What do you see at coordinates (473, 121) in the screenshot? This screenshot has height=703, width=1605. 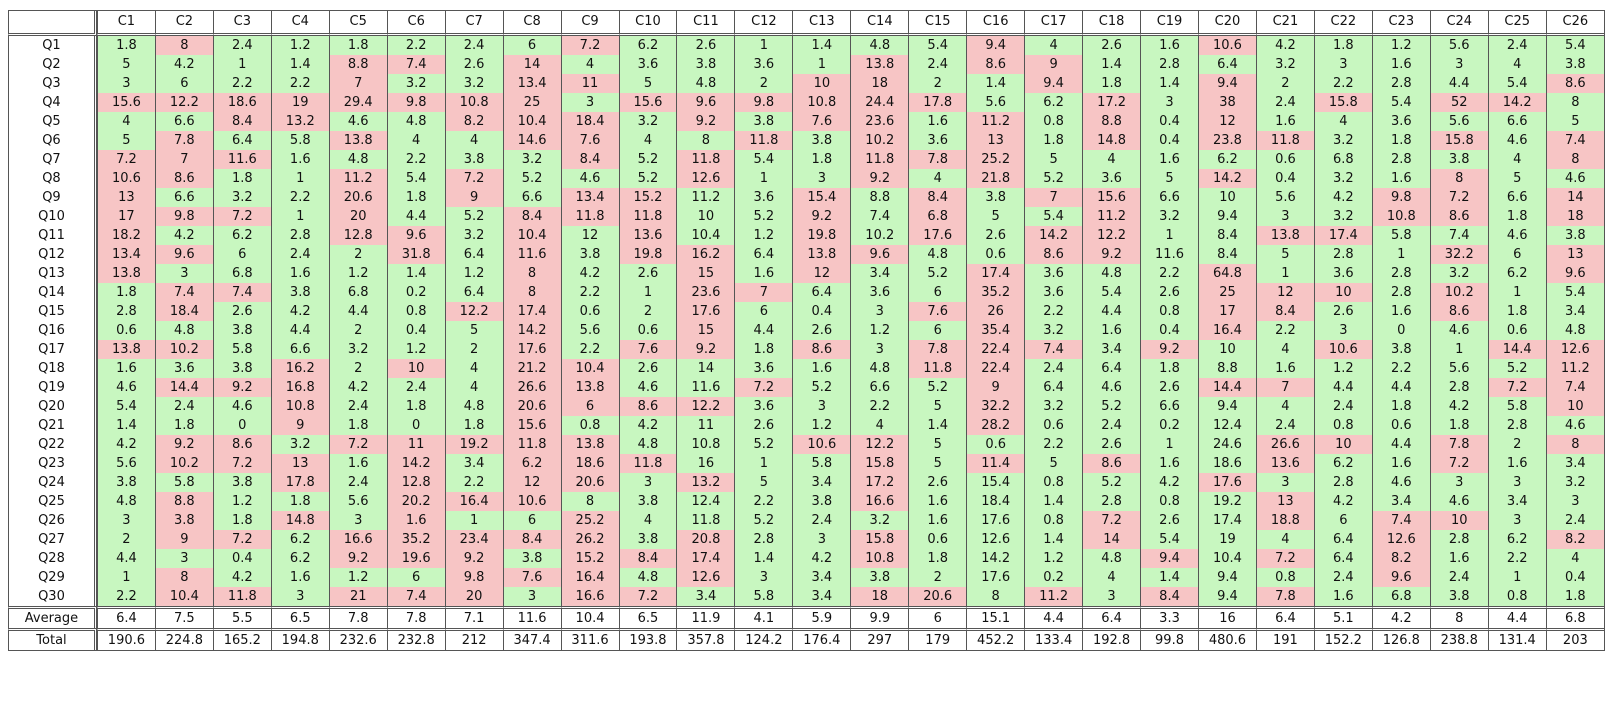 I see `table-cell: 8.2` at bounding box center [473, 121].